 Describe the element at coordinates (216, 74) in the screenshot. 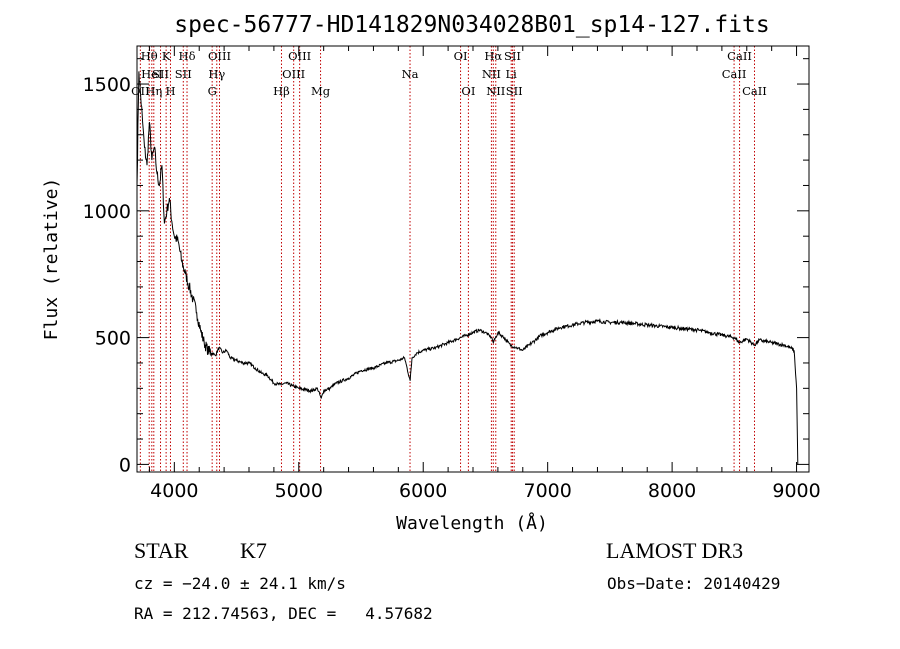

I see `line-label-10: Hγ` at that location.